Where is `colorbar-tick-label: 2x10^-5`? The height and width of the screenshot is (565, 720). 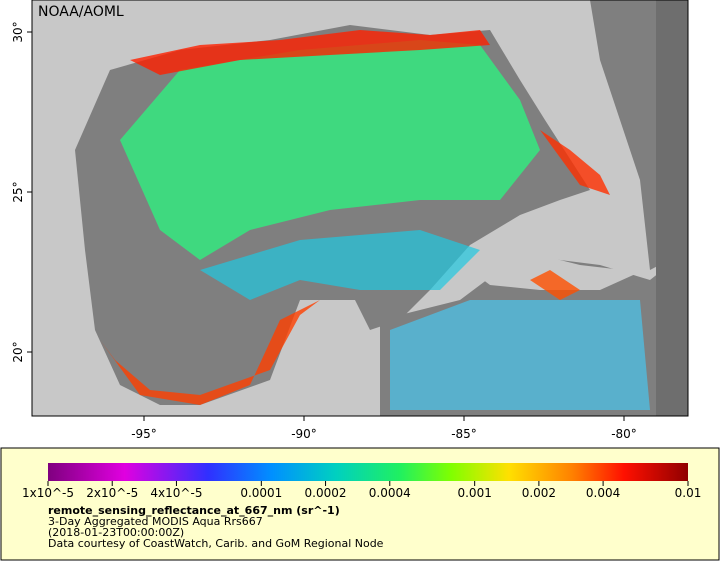
colorbar-tick-label: 2x10^-5 is located at coordinates (112, 493).